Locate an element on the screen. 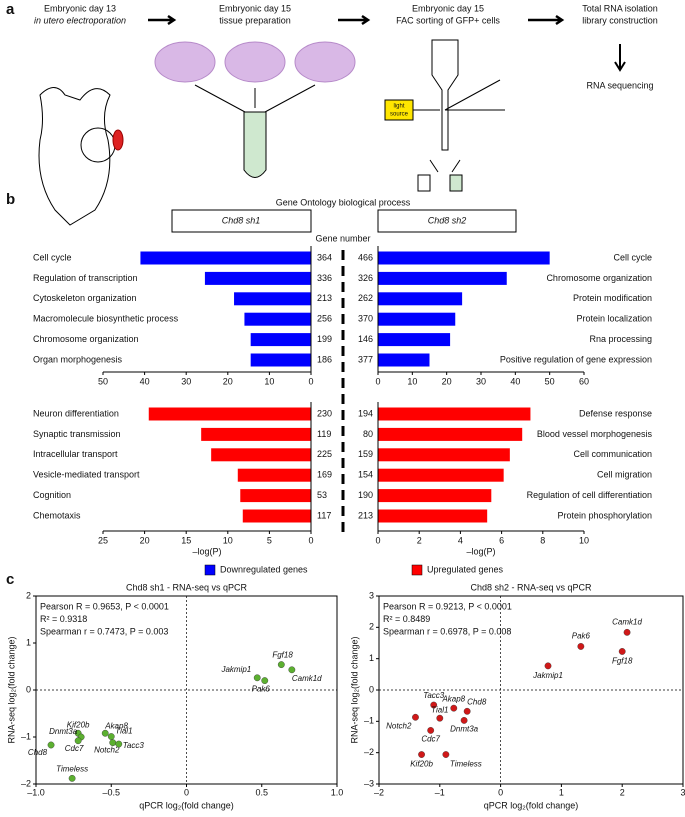  point-label: Dnmt3a is located at coordinates (63, 731).